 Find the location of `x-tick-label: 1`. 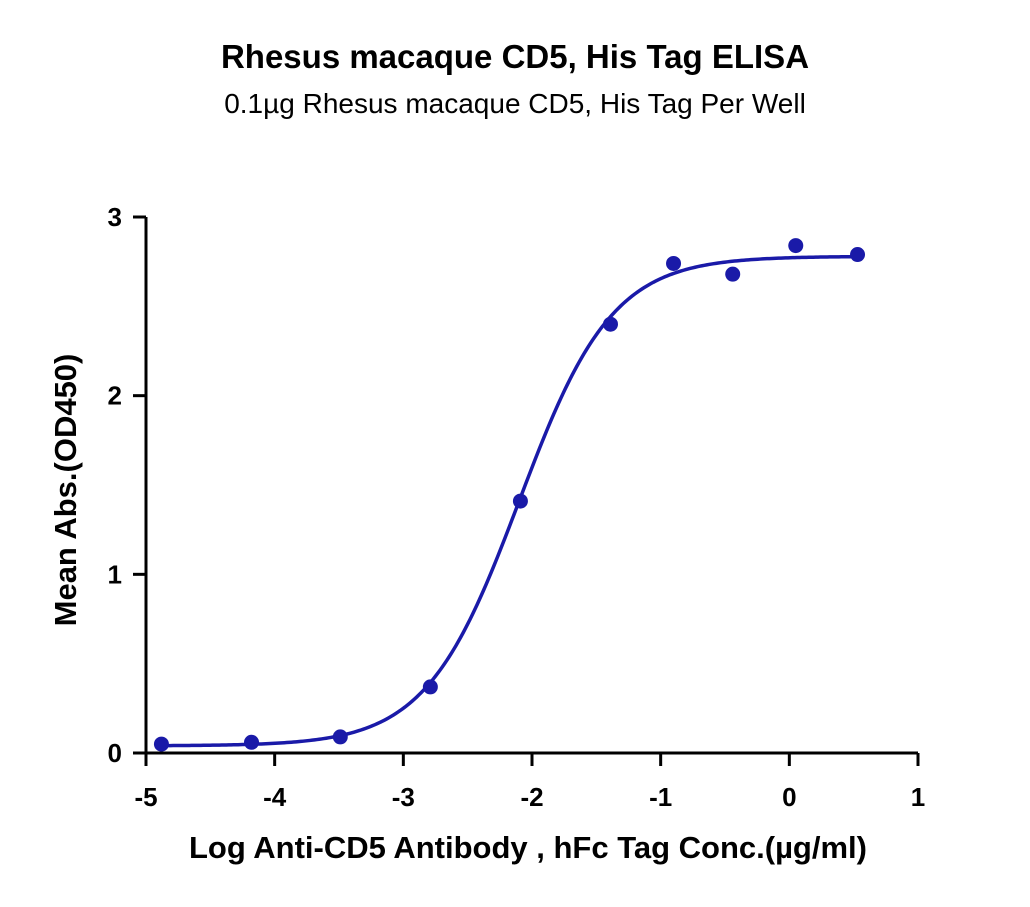

x-tick-label: 1 is located at coordinates (918, 797).